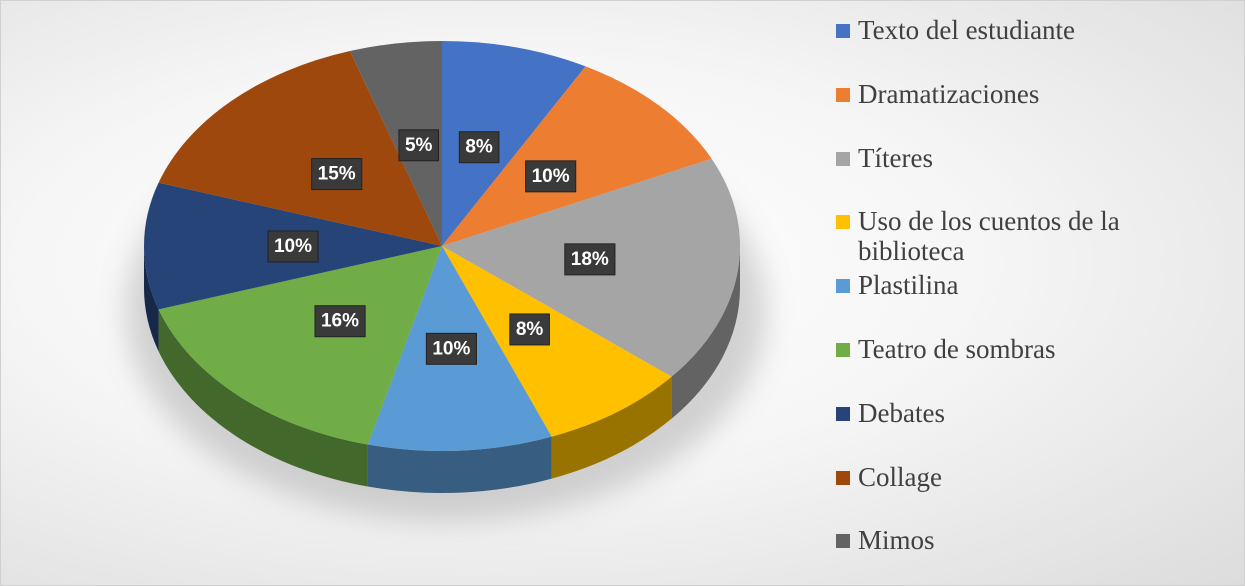 The image size is (1245, 586). I want to click on legend-label: Dramatizaciones, so click(949, 93).